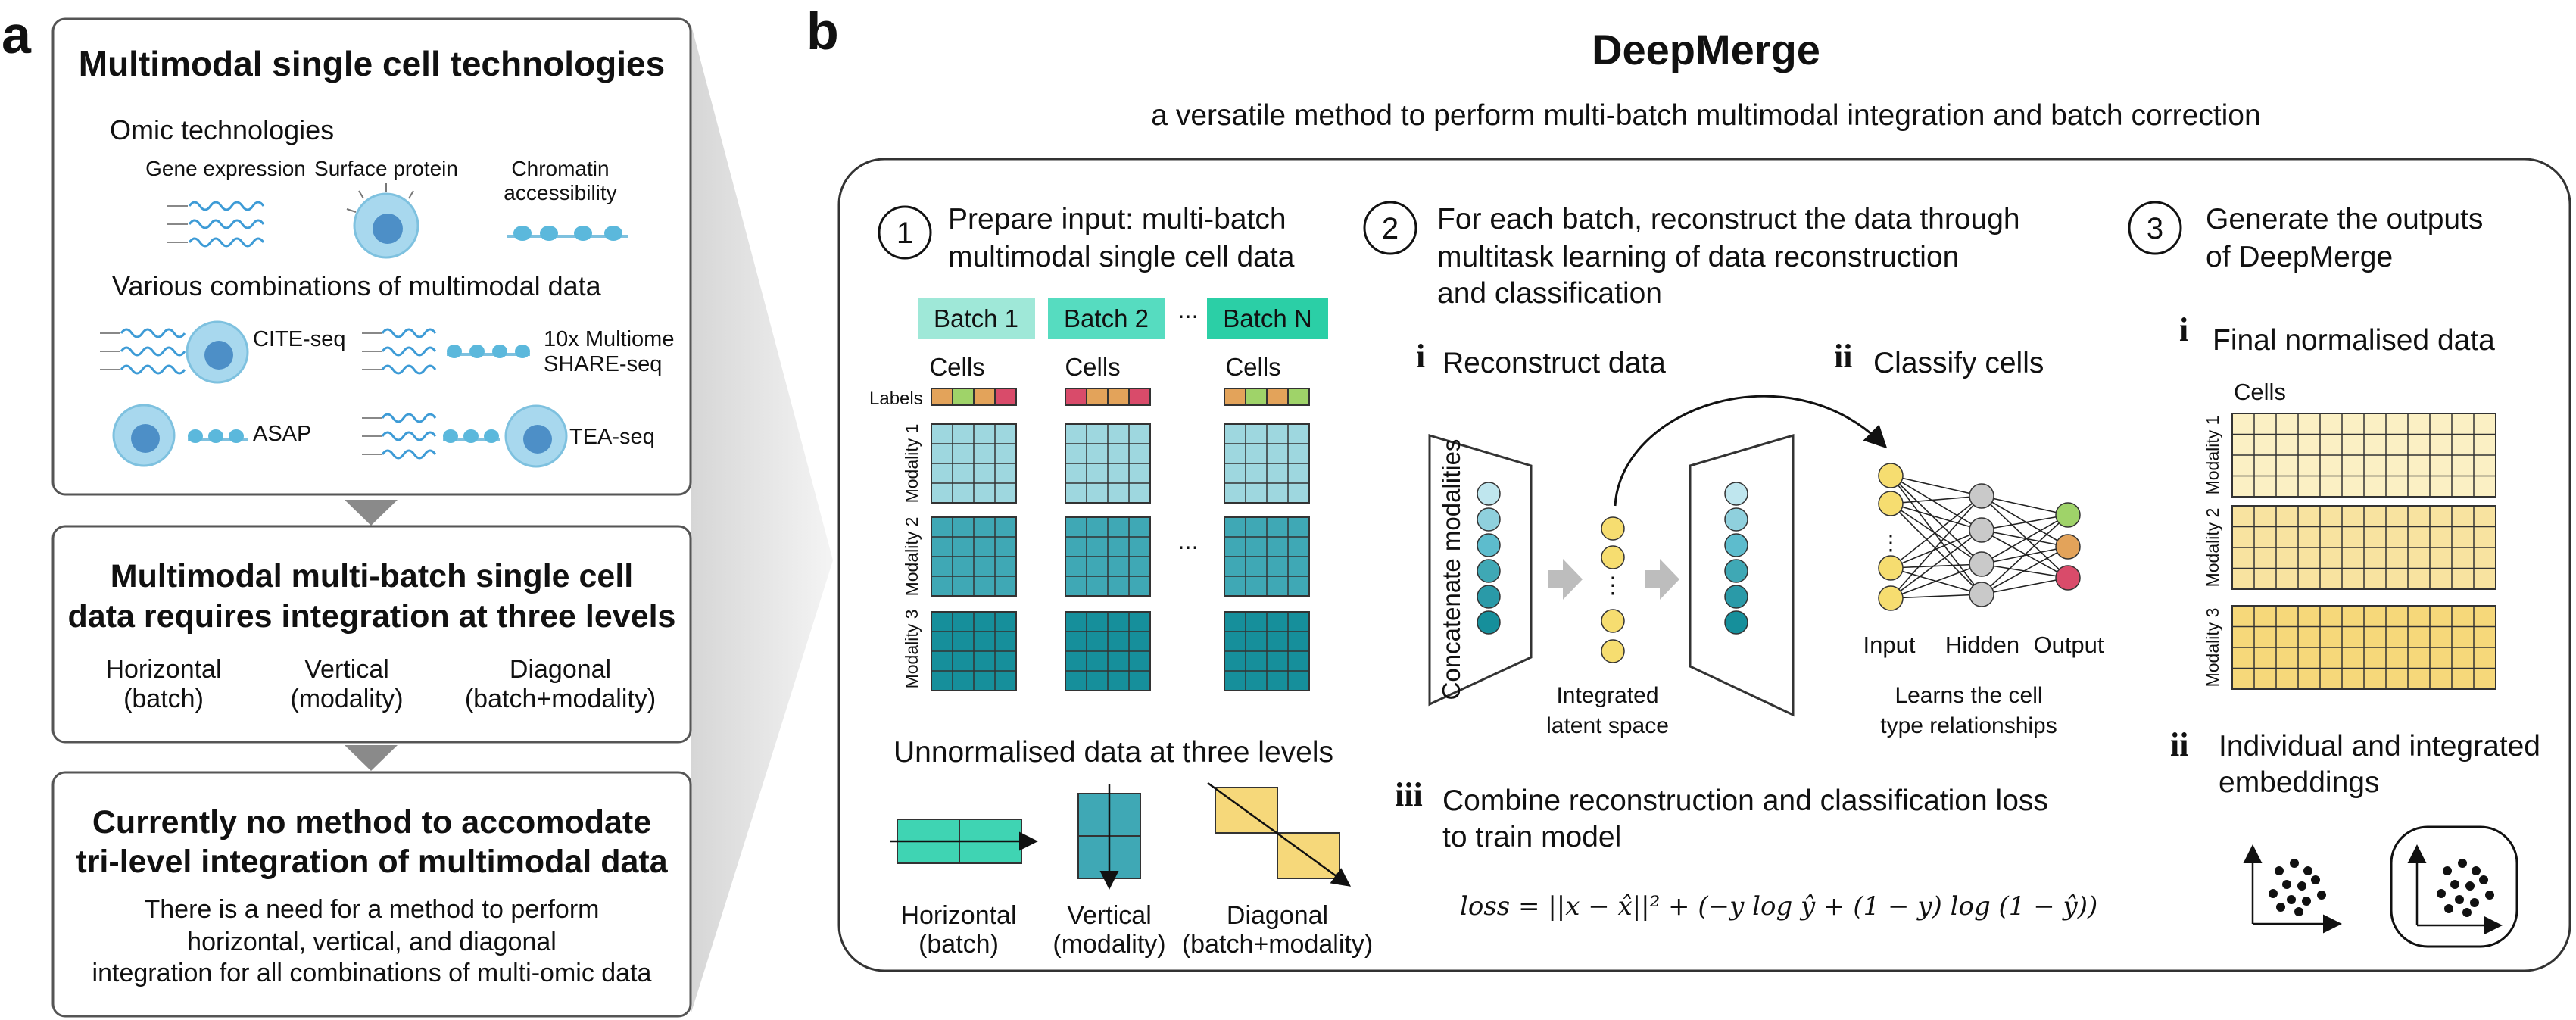 Image resolution: width=2576 pixels, height=1020 pixels. Describe the element at coordinates (225, 168) in the screenshot. I see `omic-gene-expression: Gene expression` at that location.